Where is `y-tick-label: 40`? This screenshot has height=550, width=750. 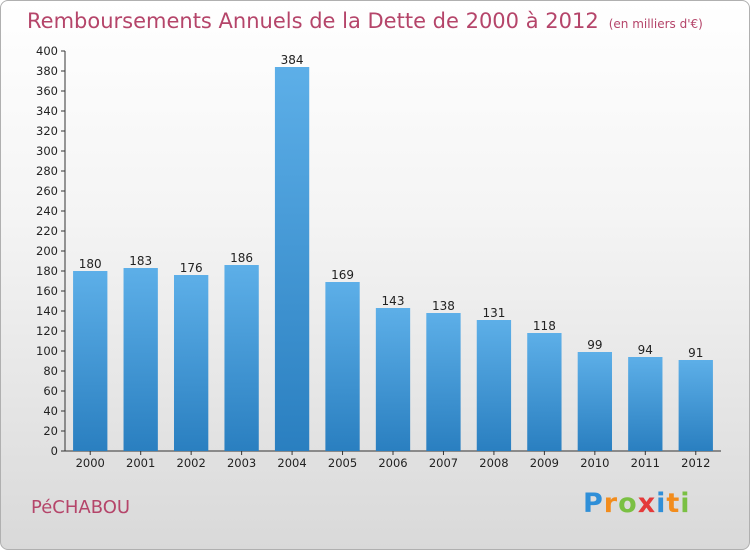 y-tick-label: 40 is located at coordinates (50, 411).